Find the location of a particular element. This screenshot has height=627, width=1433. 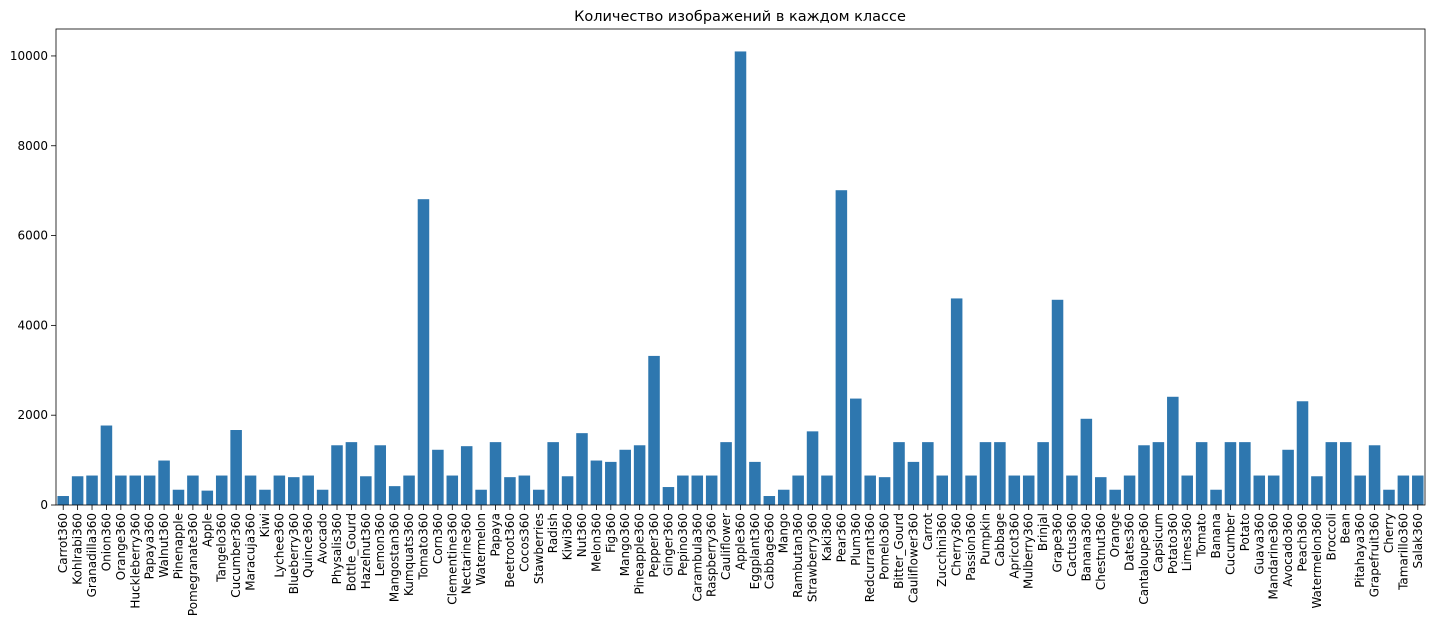

bar-carambula360 is located at coordinates (697, 490).